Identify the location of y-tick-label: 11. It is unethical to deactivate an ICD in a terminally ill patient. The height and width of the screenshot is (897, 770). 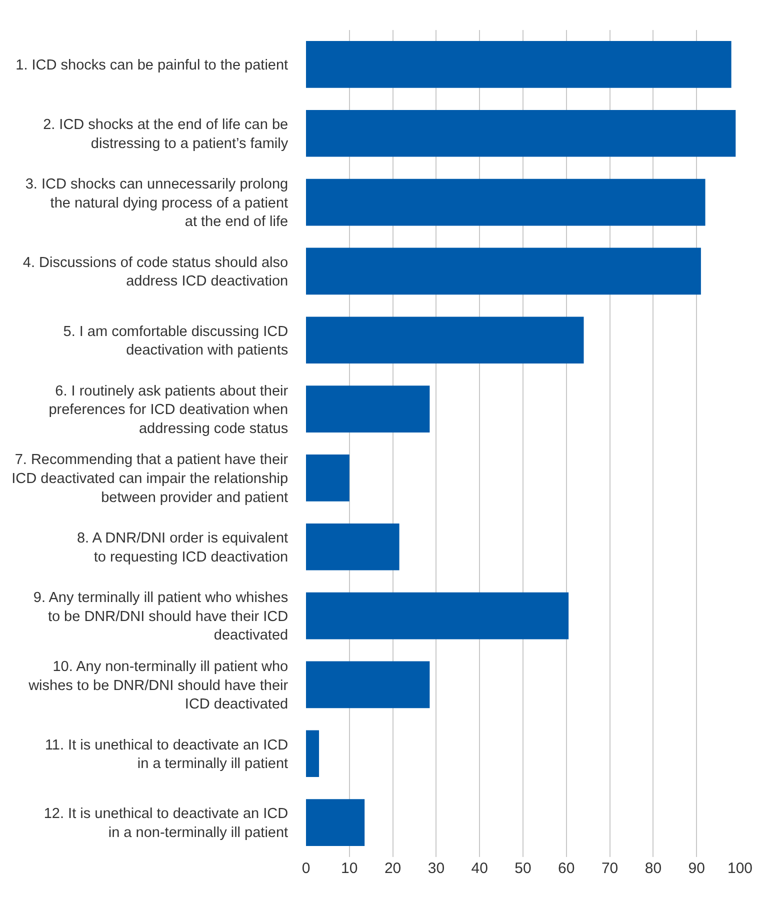
(166, 754).